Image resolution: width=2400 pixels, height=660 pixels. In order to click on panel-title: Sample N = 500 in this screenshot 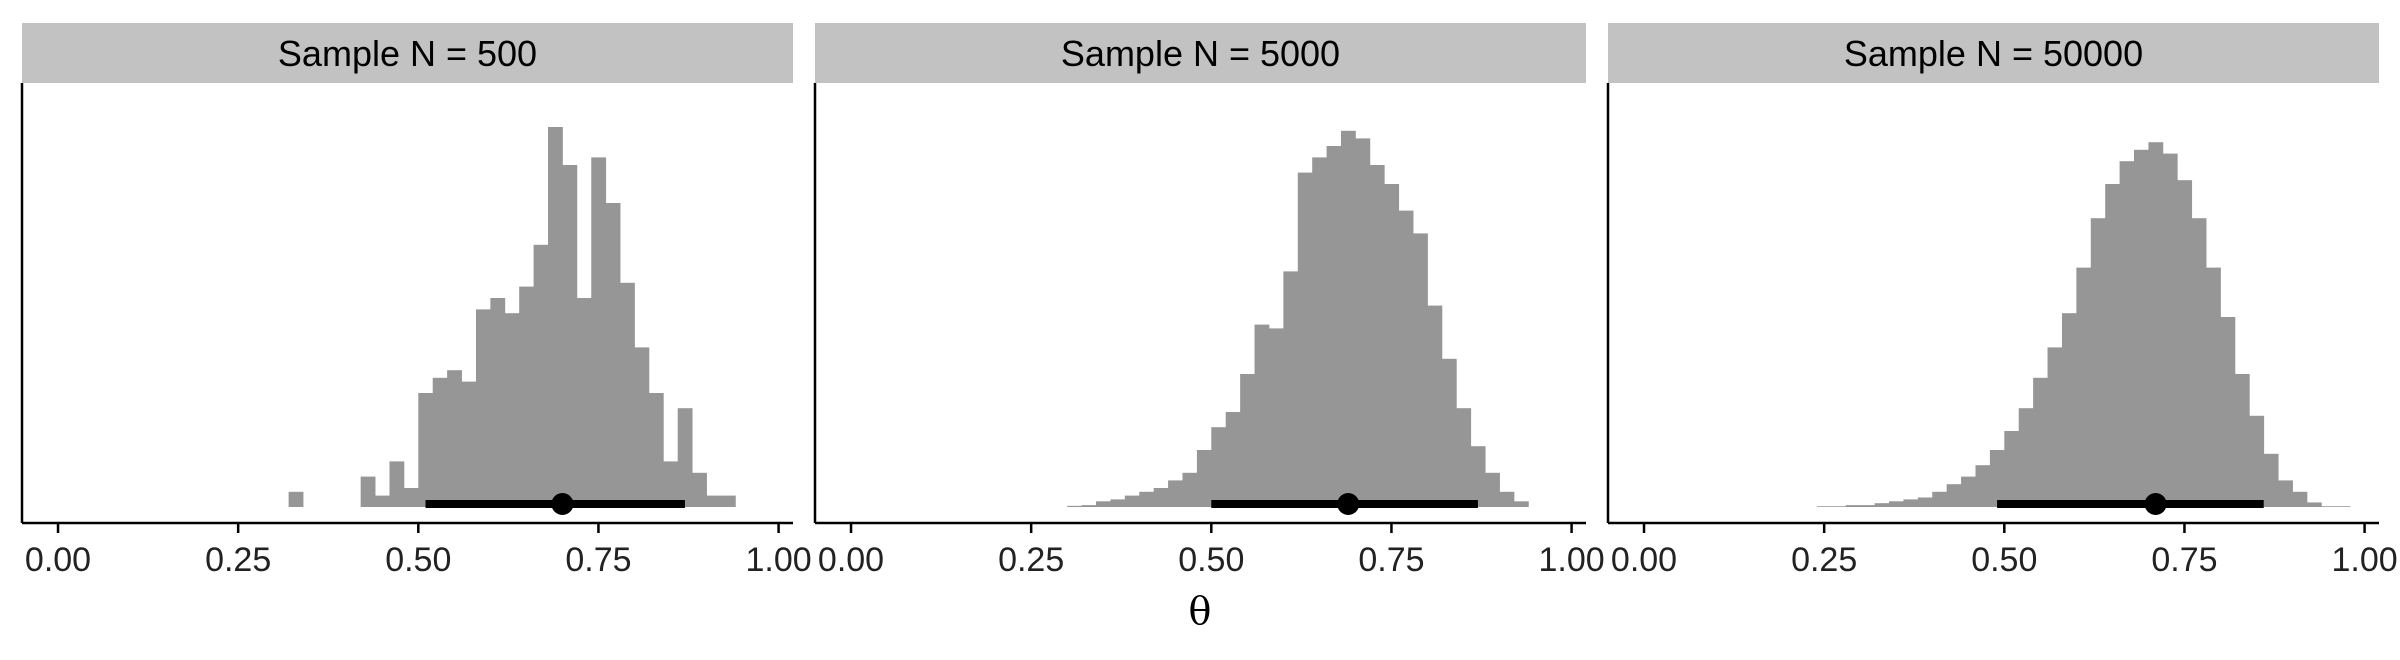, I will do `click(407, 53)`.